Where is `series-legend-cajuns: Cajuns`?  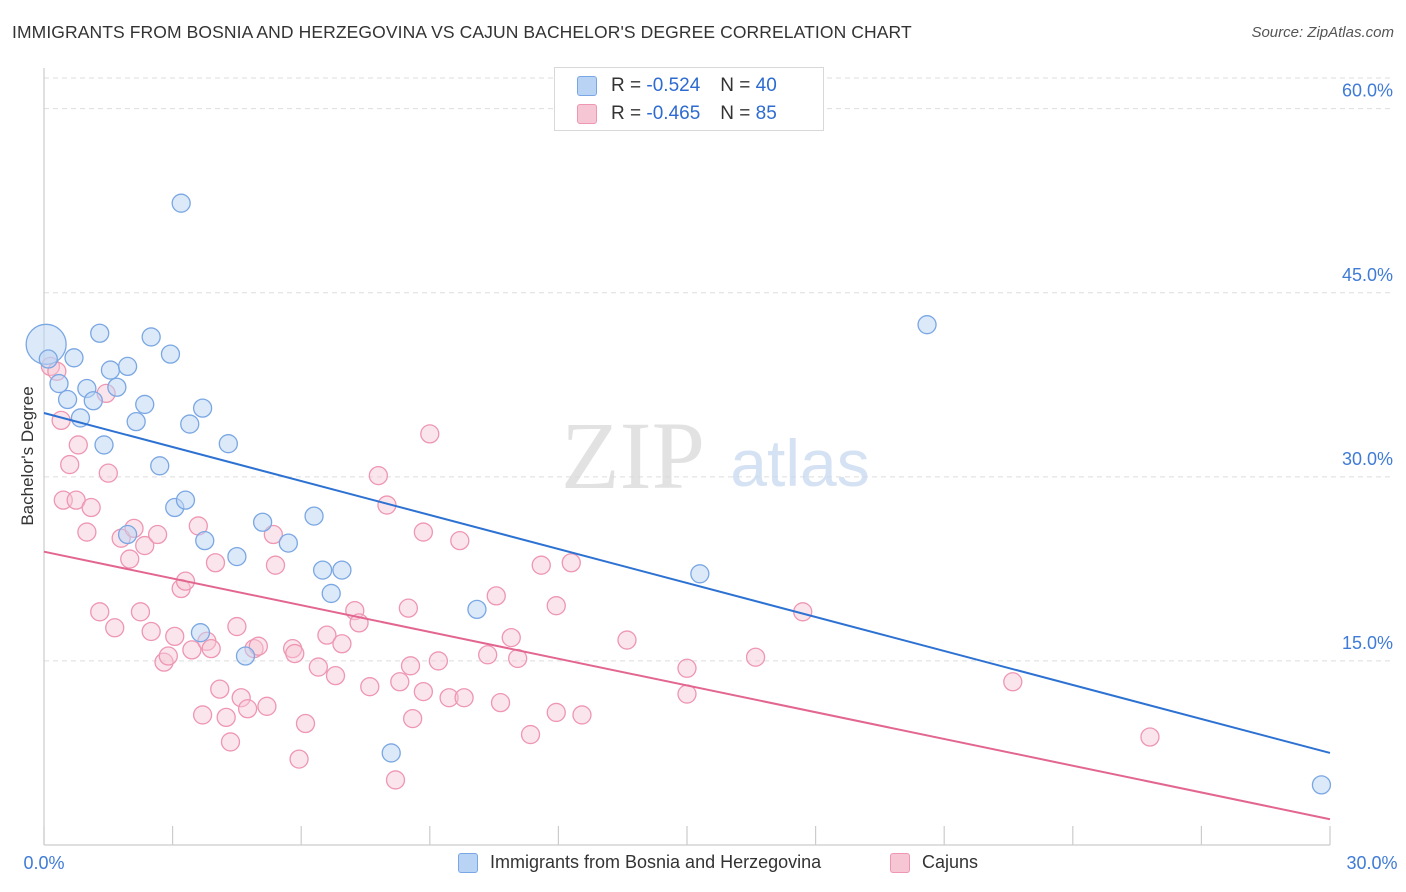
series-legend-cajuns: Cajuns is located at coordinates (934, 862).